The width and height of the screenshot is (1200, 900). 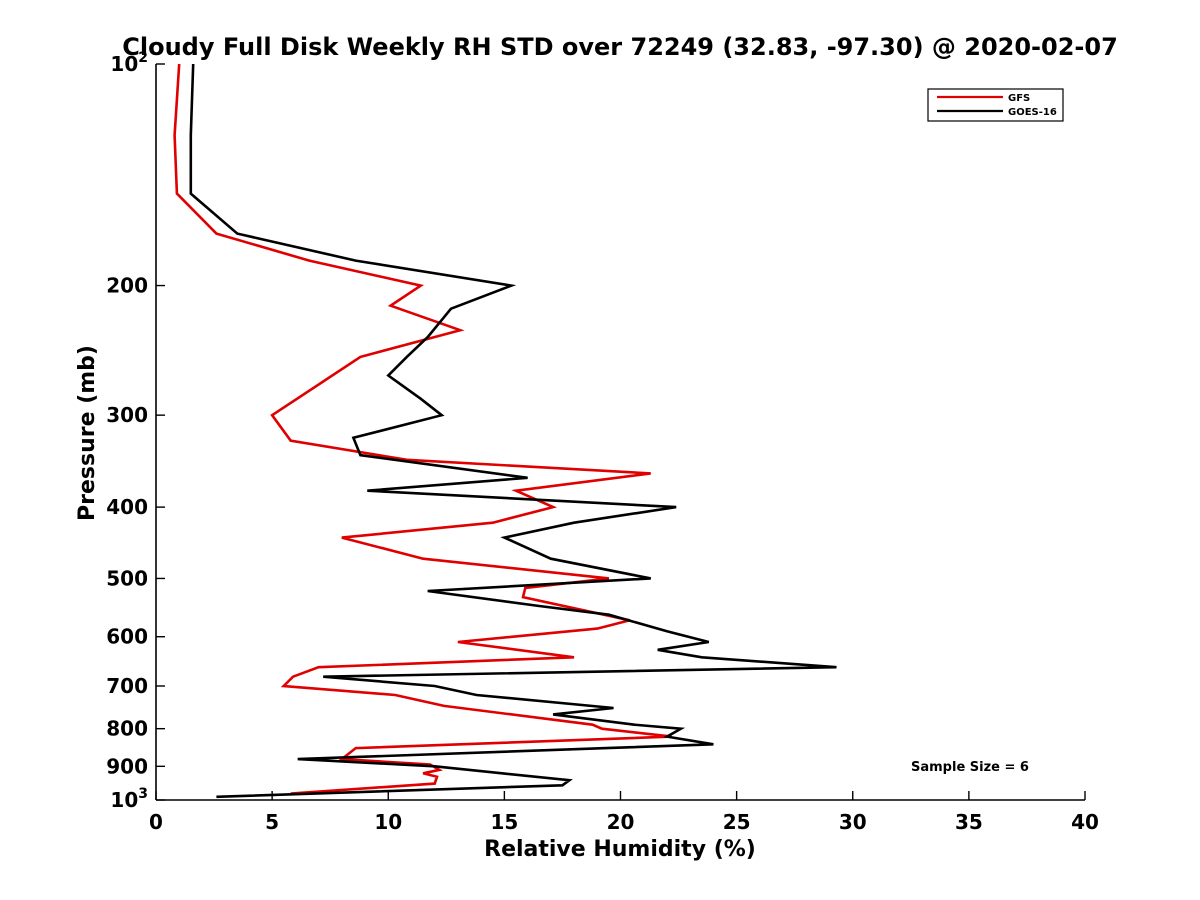 I want to click on y-tick-label: 300, so click(x=127, y=415).